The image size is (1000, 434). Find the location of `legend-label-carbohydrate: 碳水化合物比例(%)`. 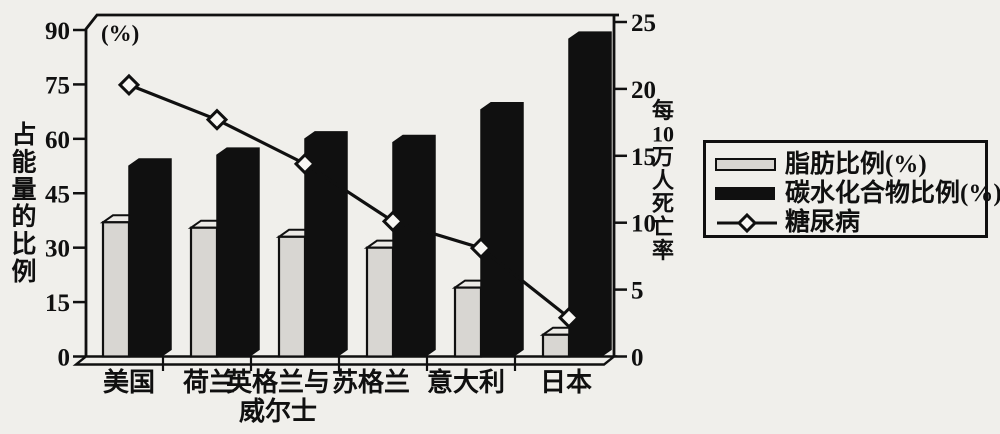

legend-label-carbohydrate: 碳水化合物比例(%) is located at coordinates (892, 193).